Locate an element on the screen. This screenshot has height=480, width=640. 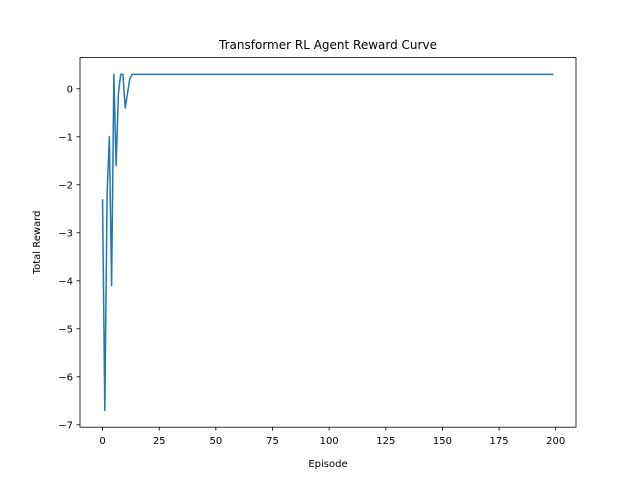
y-tick-label: −7 is located at coordinates (65, 425).